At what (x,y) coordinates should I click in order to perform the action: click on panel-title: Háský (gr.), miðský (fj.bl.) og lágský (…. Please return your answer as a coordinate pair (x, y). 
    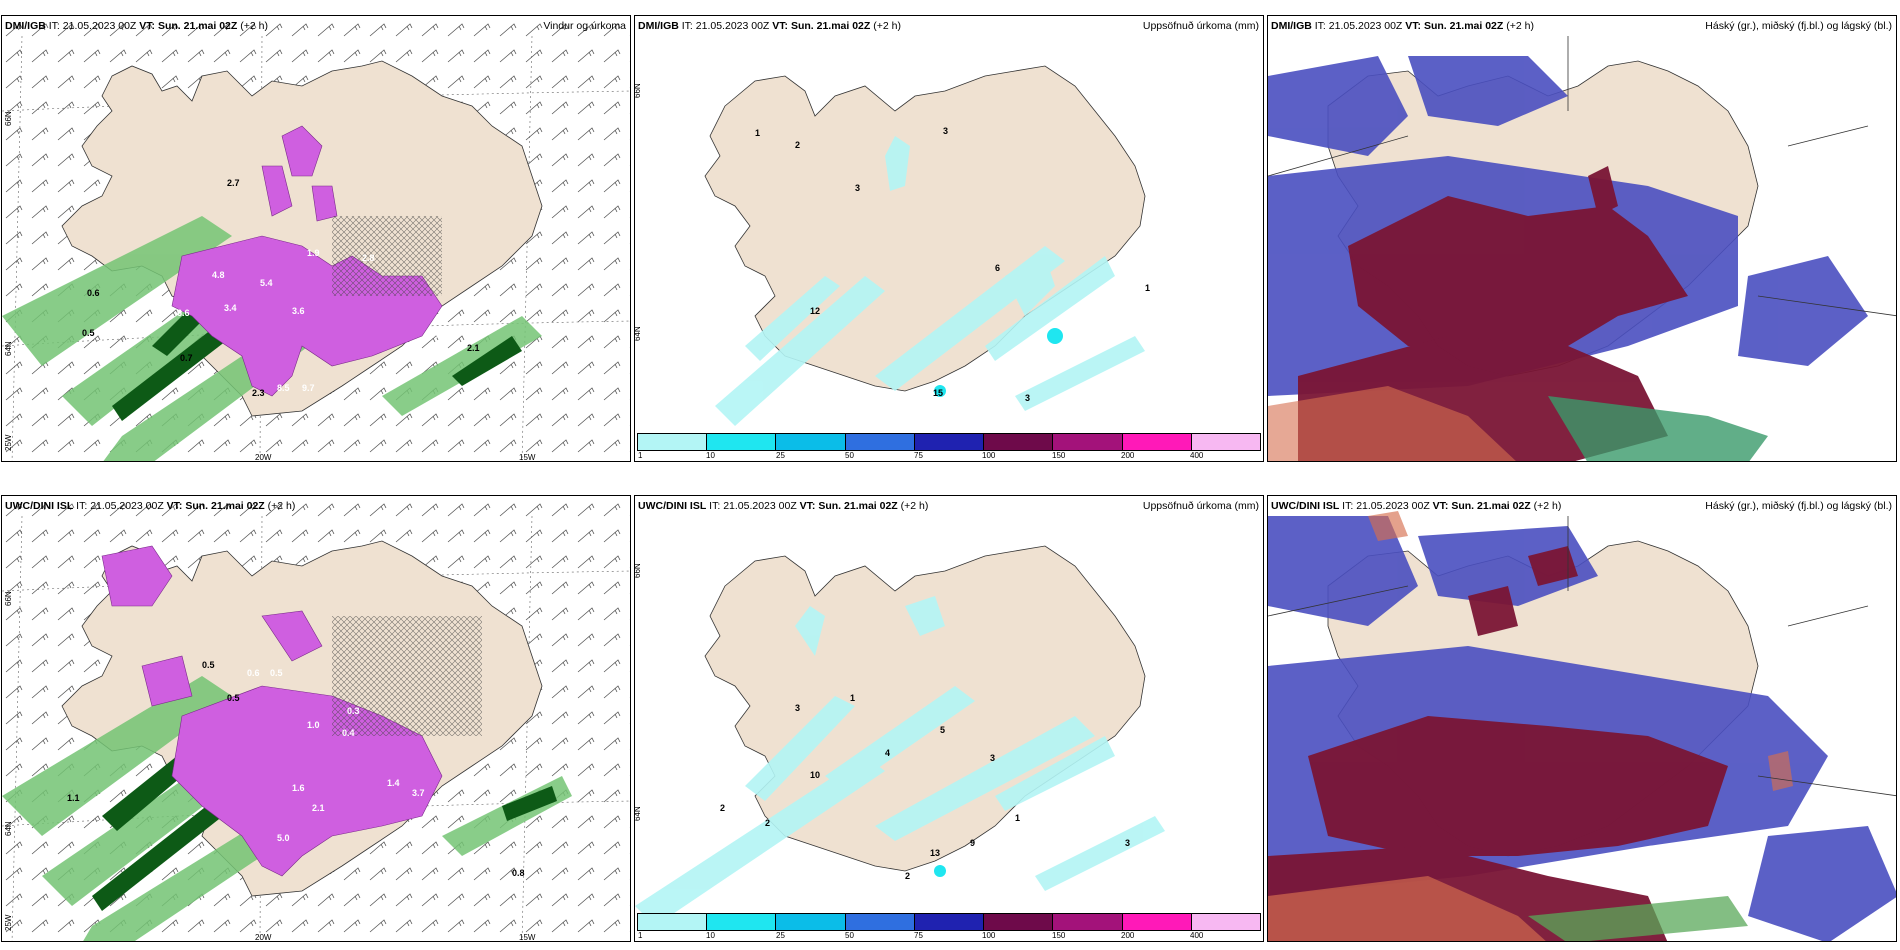
    Looking at the image, I should click on (1798, 506).